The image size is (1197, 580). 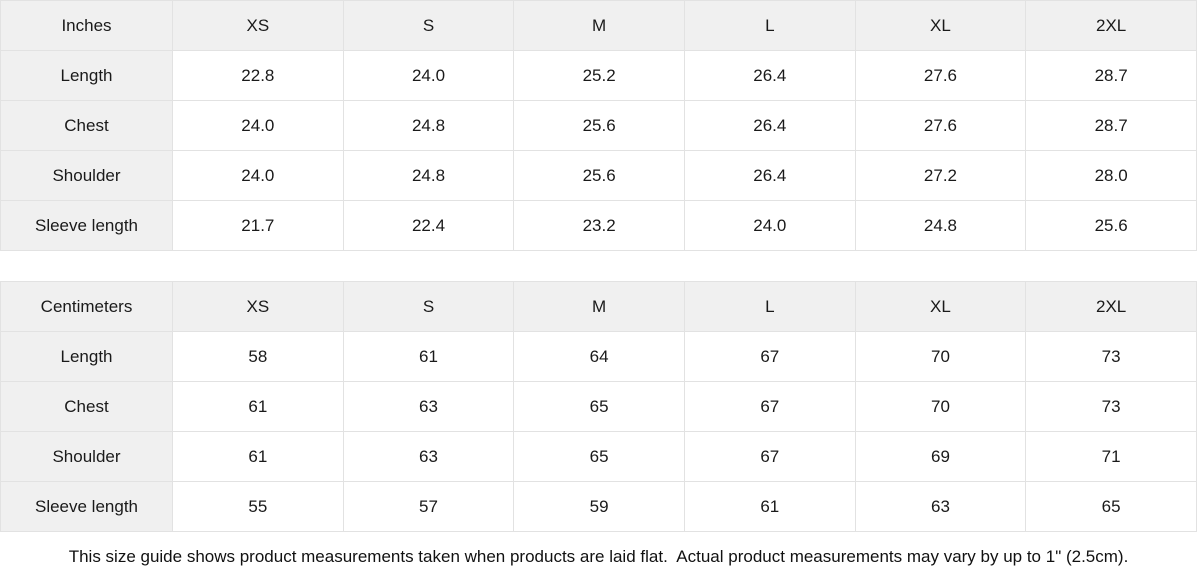 I want to click on table-row: Shoulder 24.0 24.8 25.6 26.4 27.2 28.0, so click(x=598, y=175).